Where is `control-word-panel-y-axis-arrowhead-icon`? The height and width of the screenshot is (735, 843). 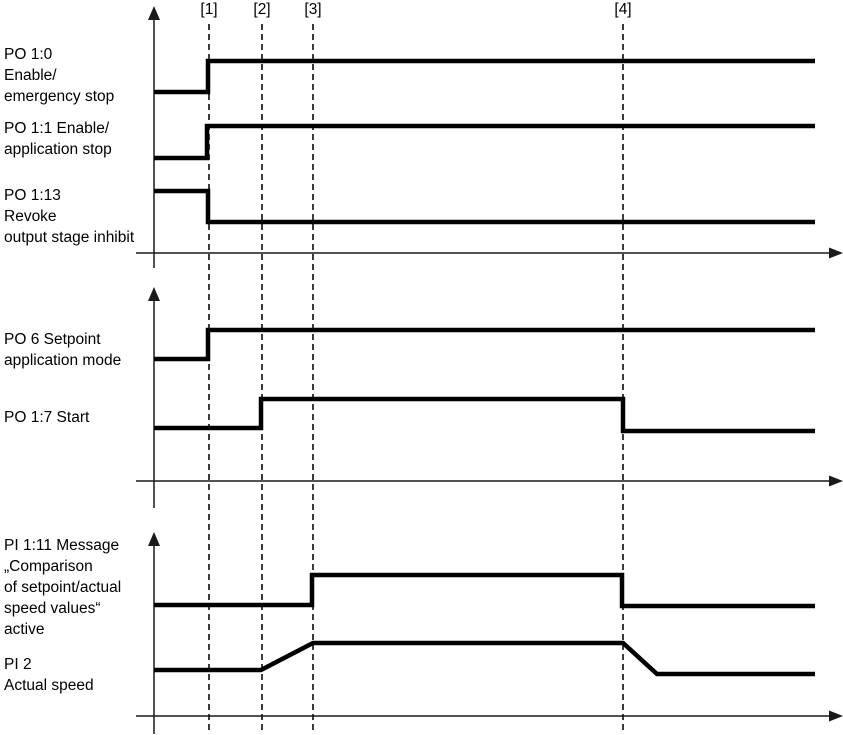
control-word-panel-y-axis-arrowhead-icon is located at coordinates (154, 13).